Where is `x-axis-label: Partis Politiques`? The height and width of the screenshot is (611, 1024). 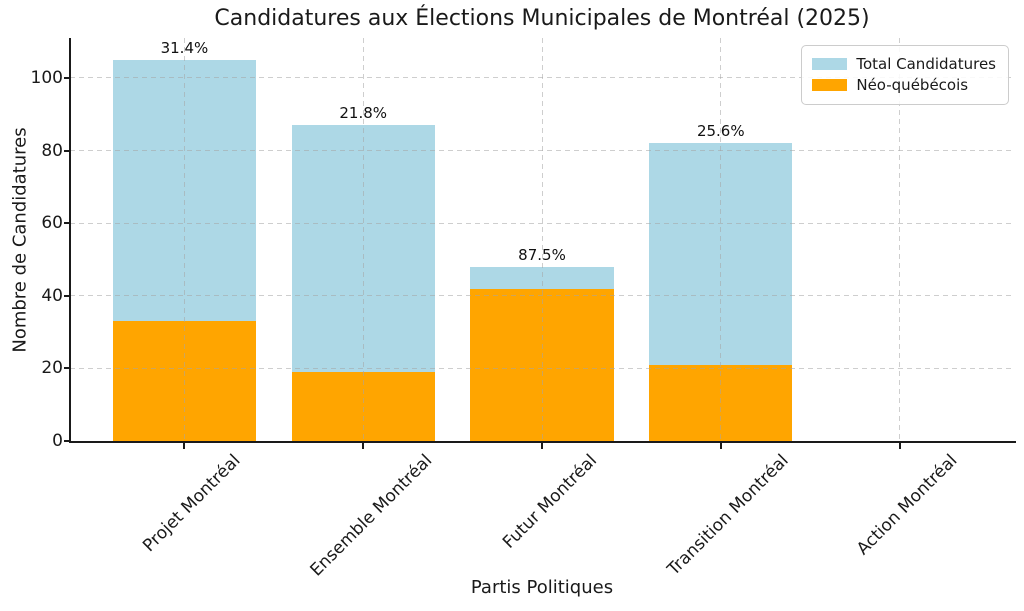 x-axis-label: Partis Politiques is located at coordinates (542, 587).